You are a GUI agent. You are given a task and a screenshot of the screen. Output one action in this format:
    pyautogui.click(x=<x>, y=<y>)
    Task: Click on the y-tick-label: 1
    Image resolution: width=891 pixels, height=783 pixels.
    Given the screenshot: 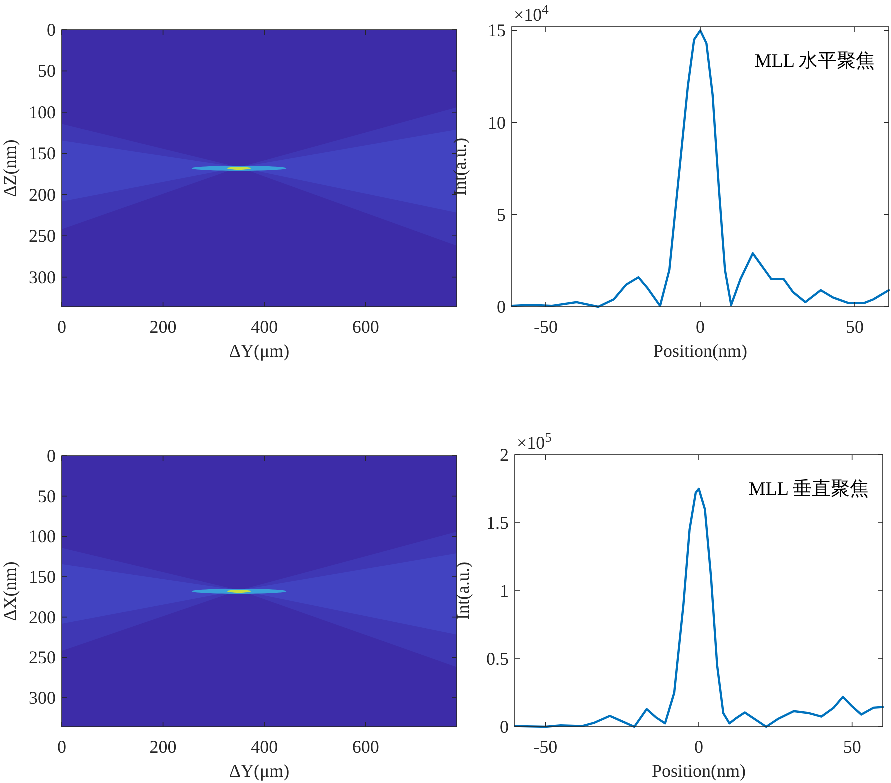 What is the action you would take?
    pyautogui.click(x=504, y=591)
    